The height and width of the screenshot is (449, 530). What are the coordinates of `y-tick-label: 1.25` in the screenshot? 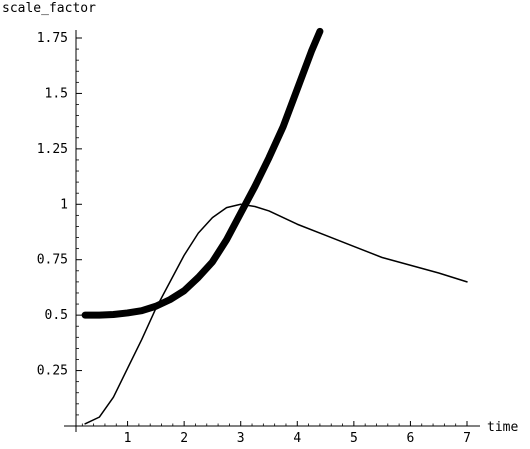 It's located at (52, 149).